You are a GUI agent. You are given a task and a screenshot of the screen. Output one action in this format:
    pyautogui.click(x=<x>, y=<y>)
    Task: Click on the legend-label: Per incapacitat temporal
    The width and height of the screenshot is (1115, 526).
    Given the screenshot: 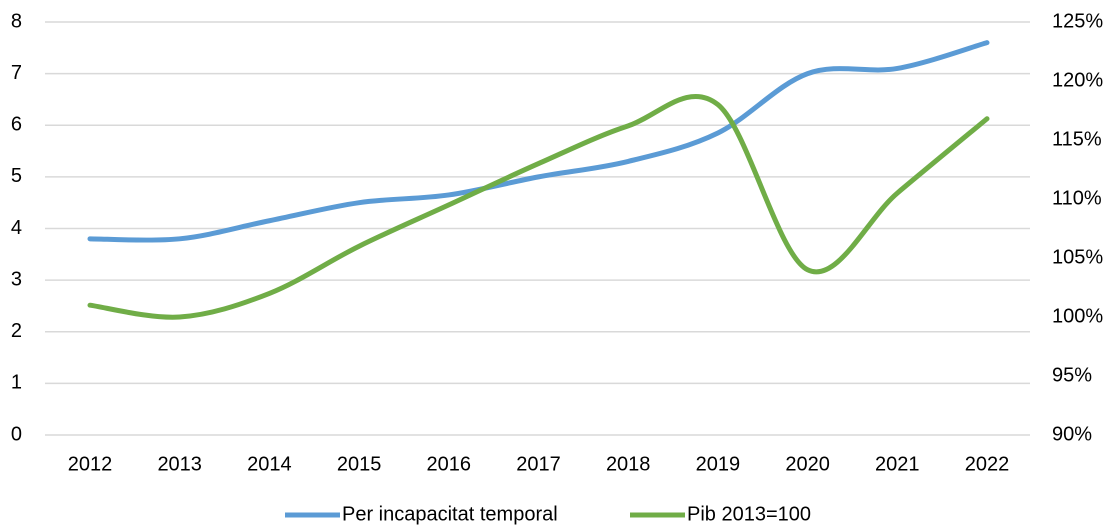 What is the action you would take?
    pyautogui.click(x=450, y=514)
    